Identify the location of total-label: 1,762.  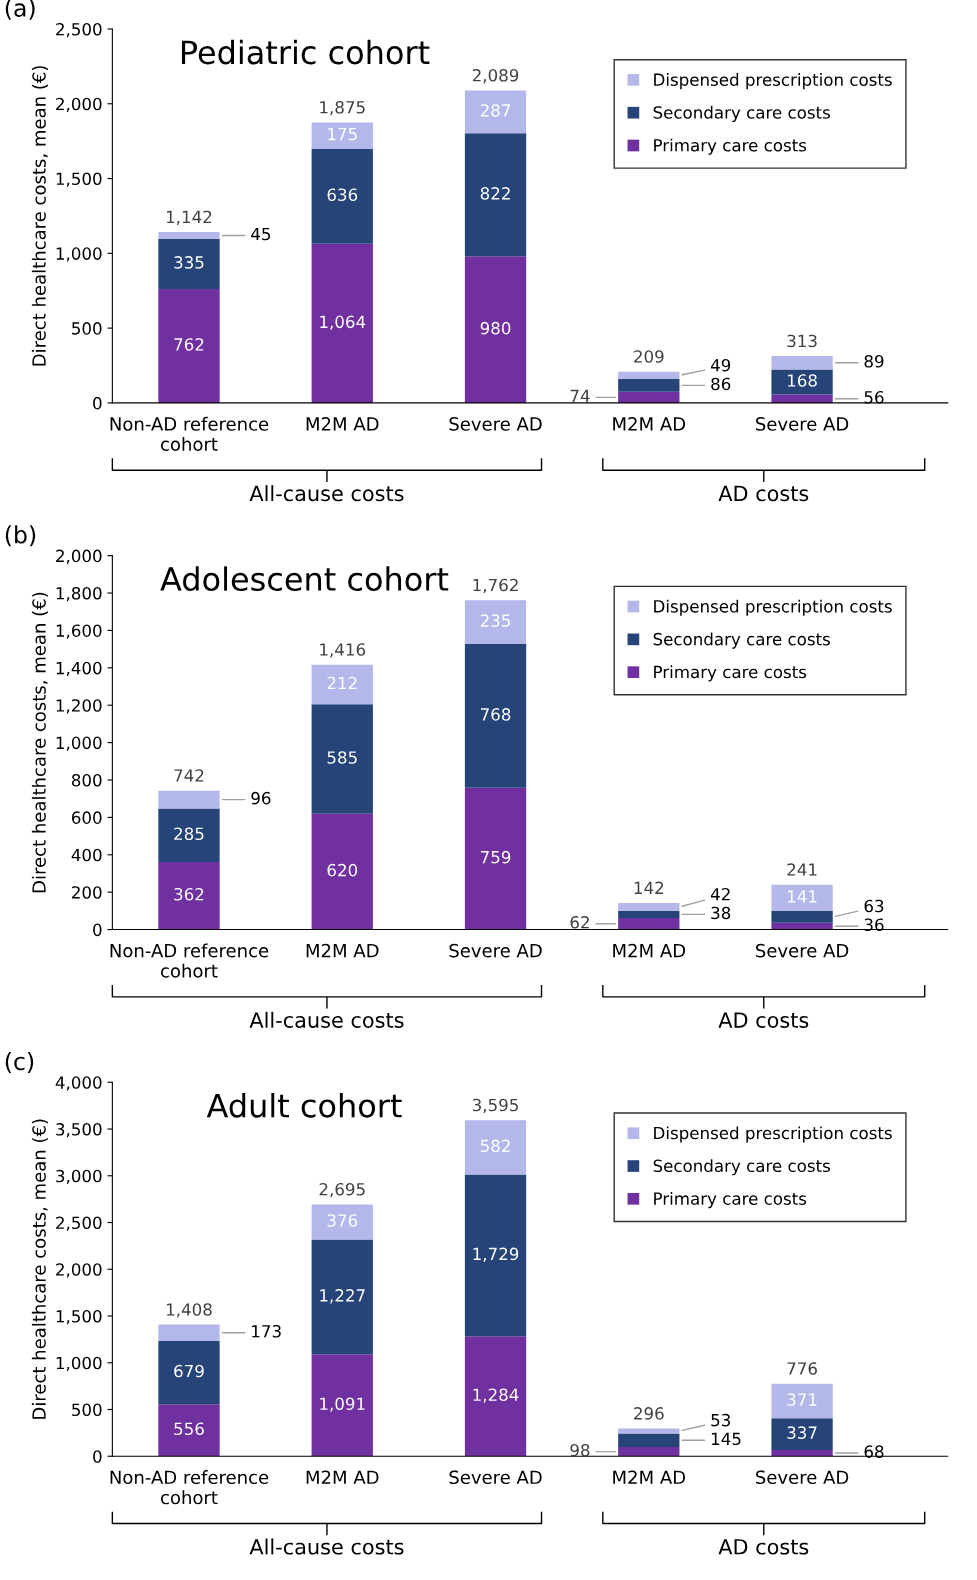
(495, 585).